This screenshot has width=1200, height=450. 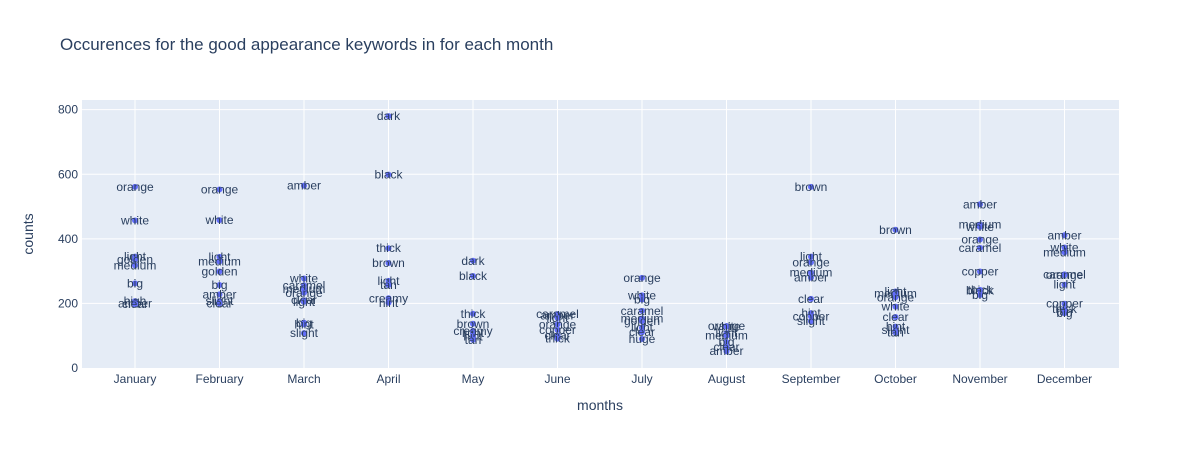 I want to click on x-tick-label: February, so click(x=219, y=379).